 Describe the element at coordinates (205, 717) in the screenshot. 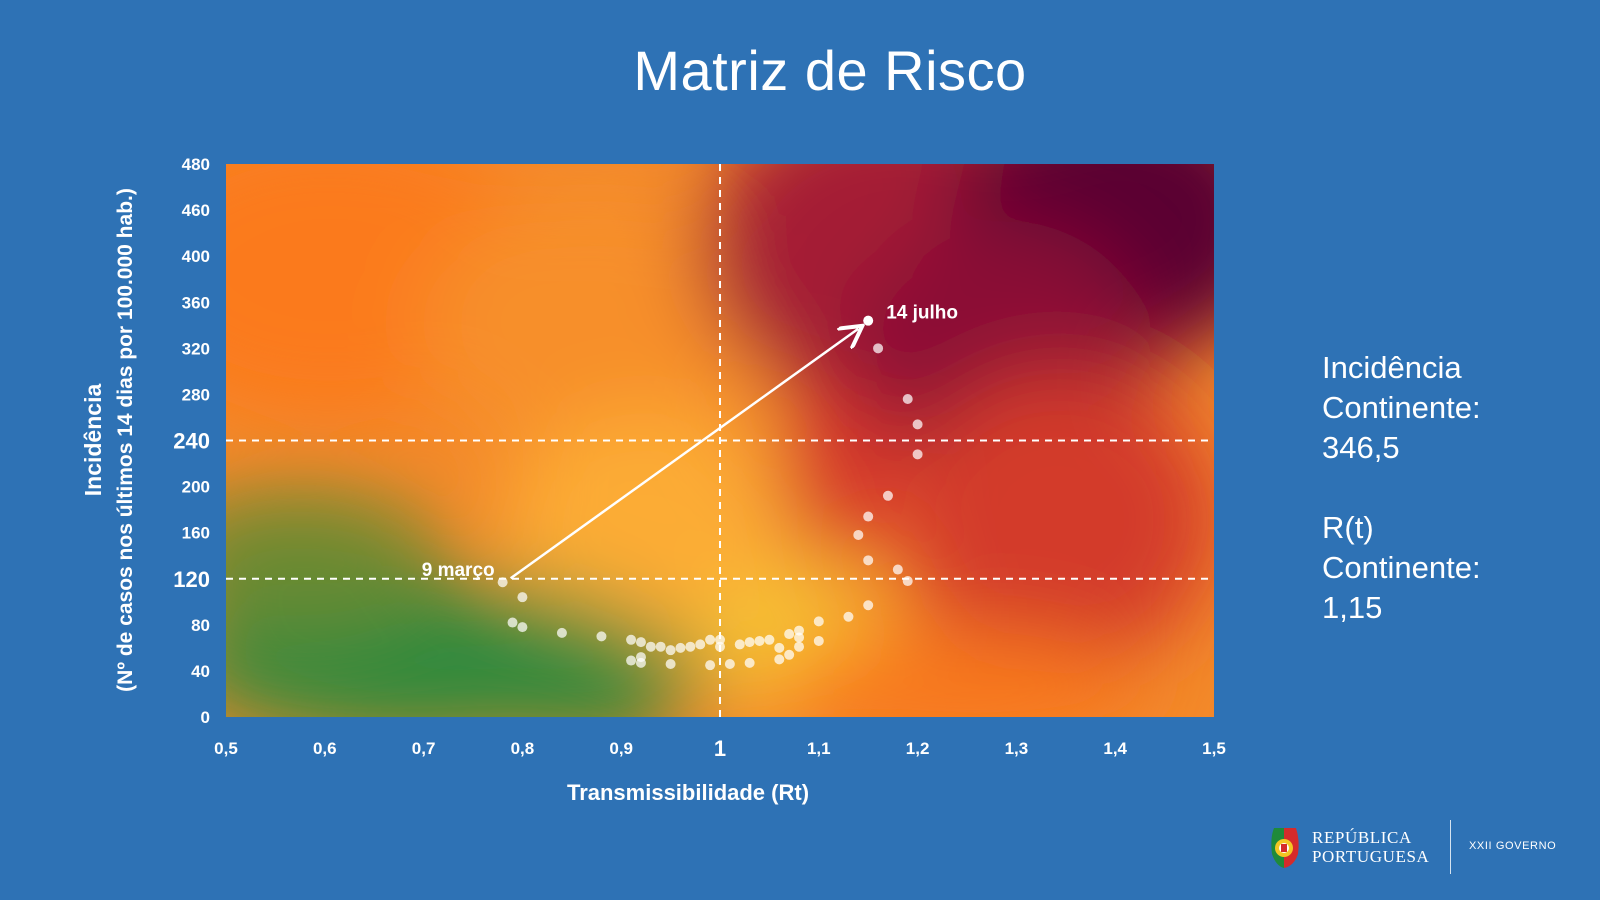

I see `y-tick-label: 0` at that location.